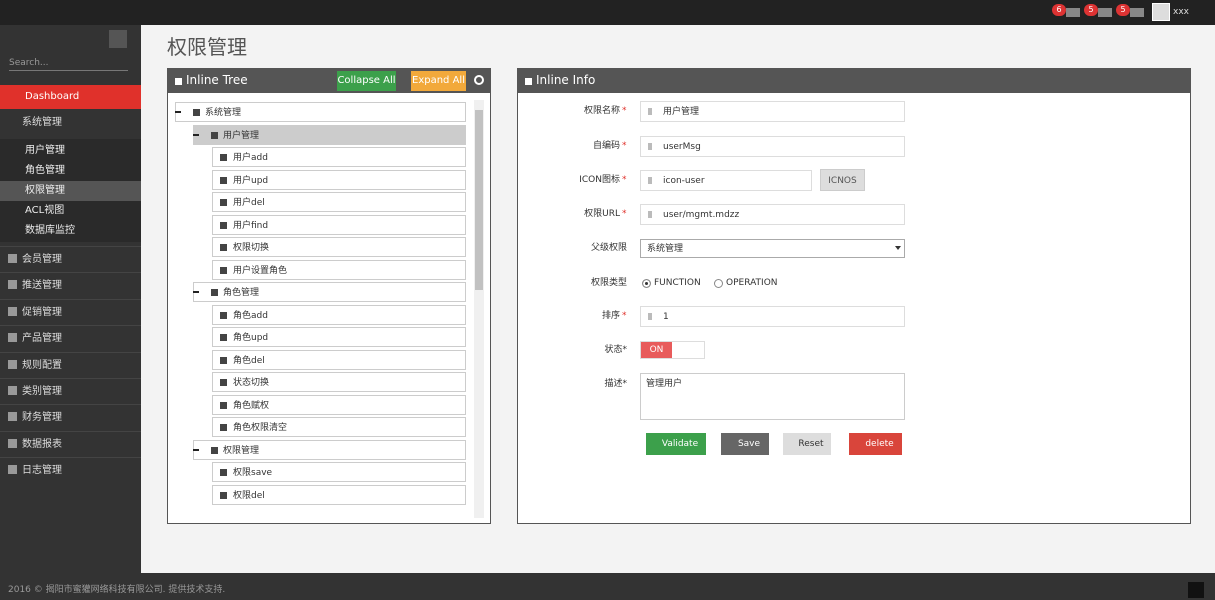 This screenshot has height=600, width=1215. Describe the element at coordinates (70, 390) in the screenshot. I see `menu-item: 类别管理` at that location.